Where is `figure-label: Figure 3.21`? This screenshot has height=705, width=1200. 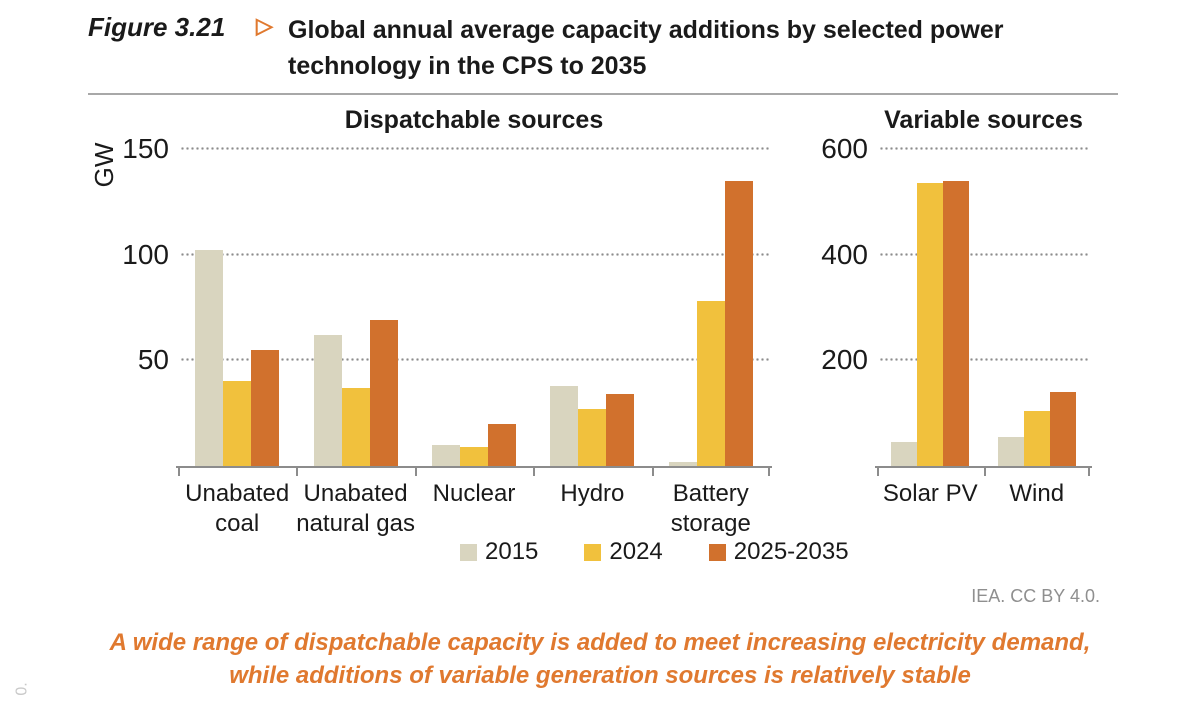 figure-label: Figure 3.21 is located at coordinates (157, 27).